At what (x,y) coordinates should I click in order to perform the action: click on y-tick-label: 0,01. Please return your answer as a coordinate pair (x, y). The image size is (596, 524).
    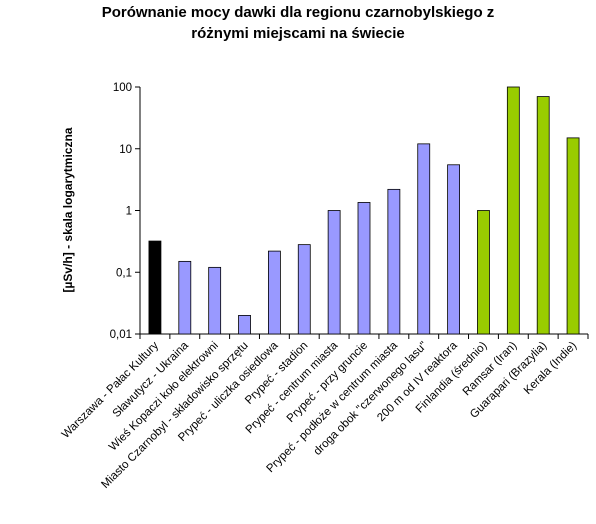
    Looking at the image, I should click on (121, 335).